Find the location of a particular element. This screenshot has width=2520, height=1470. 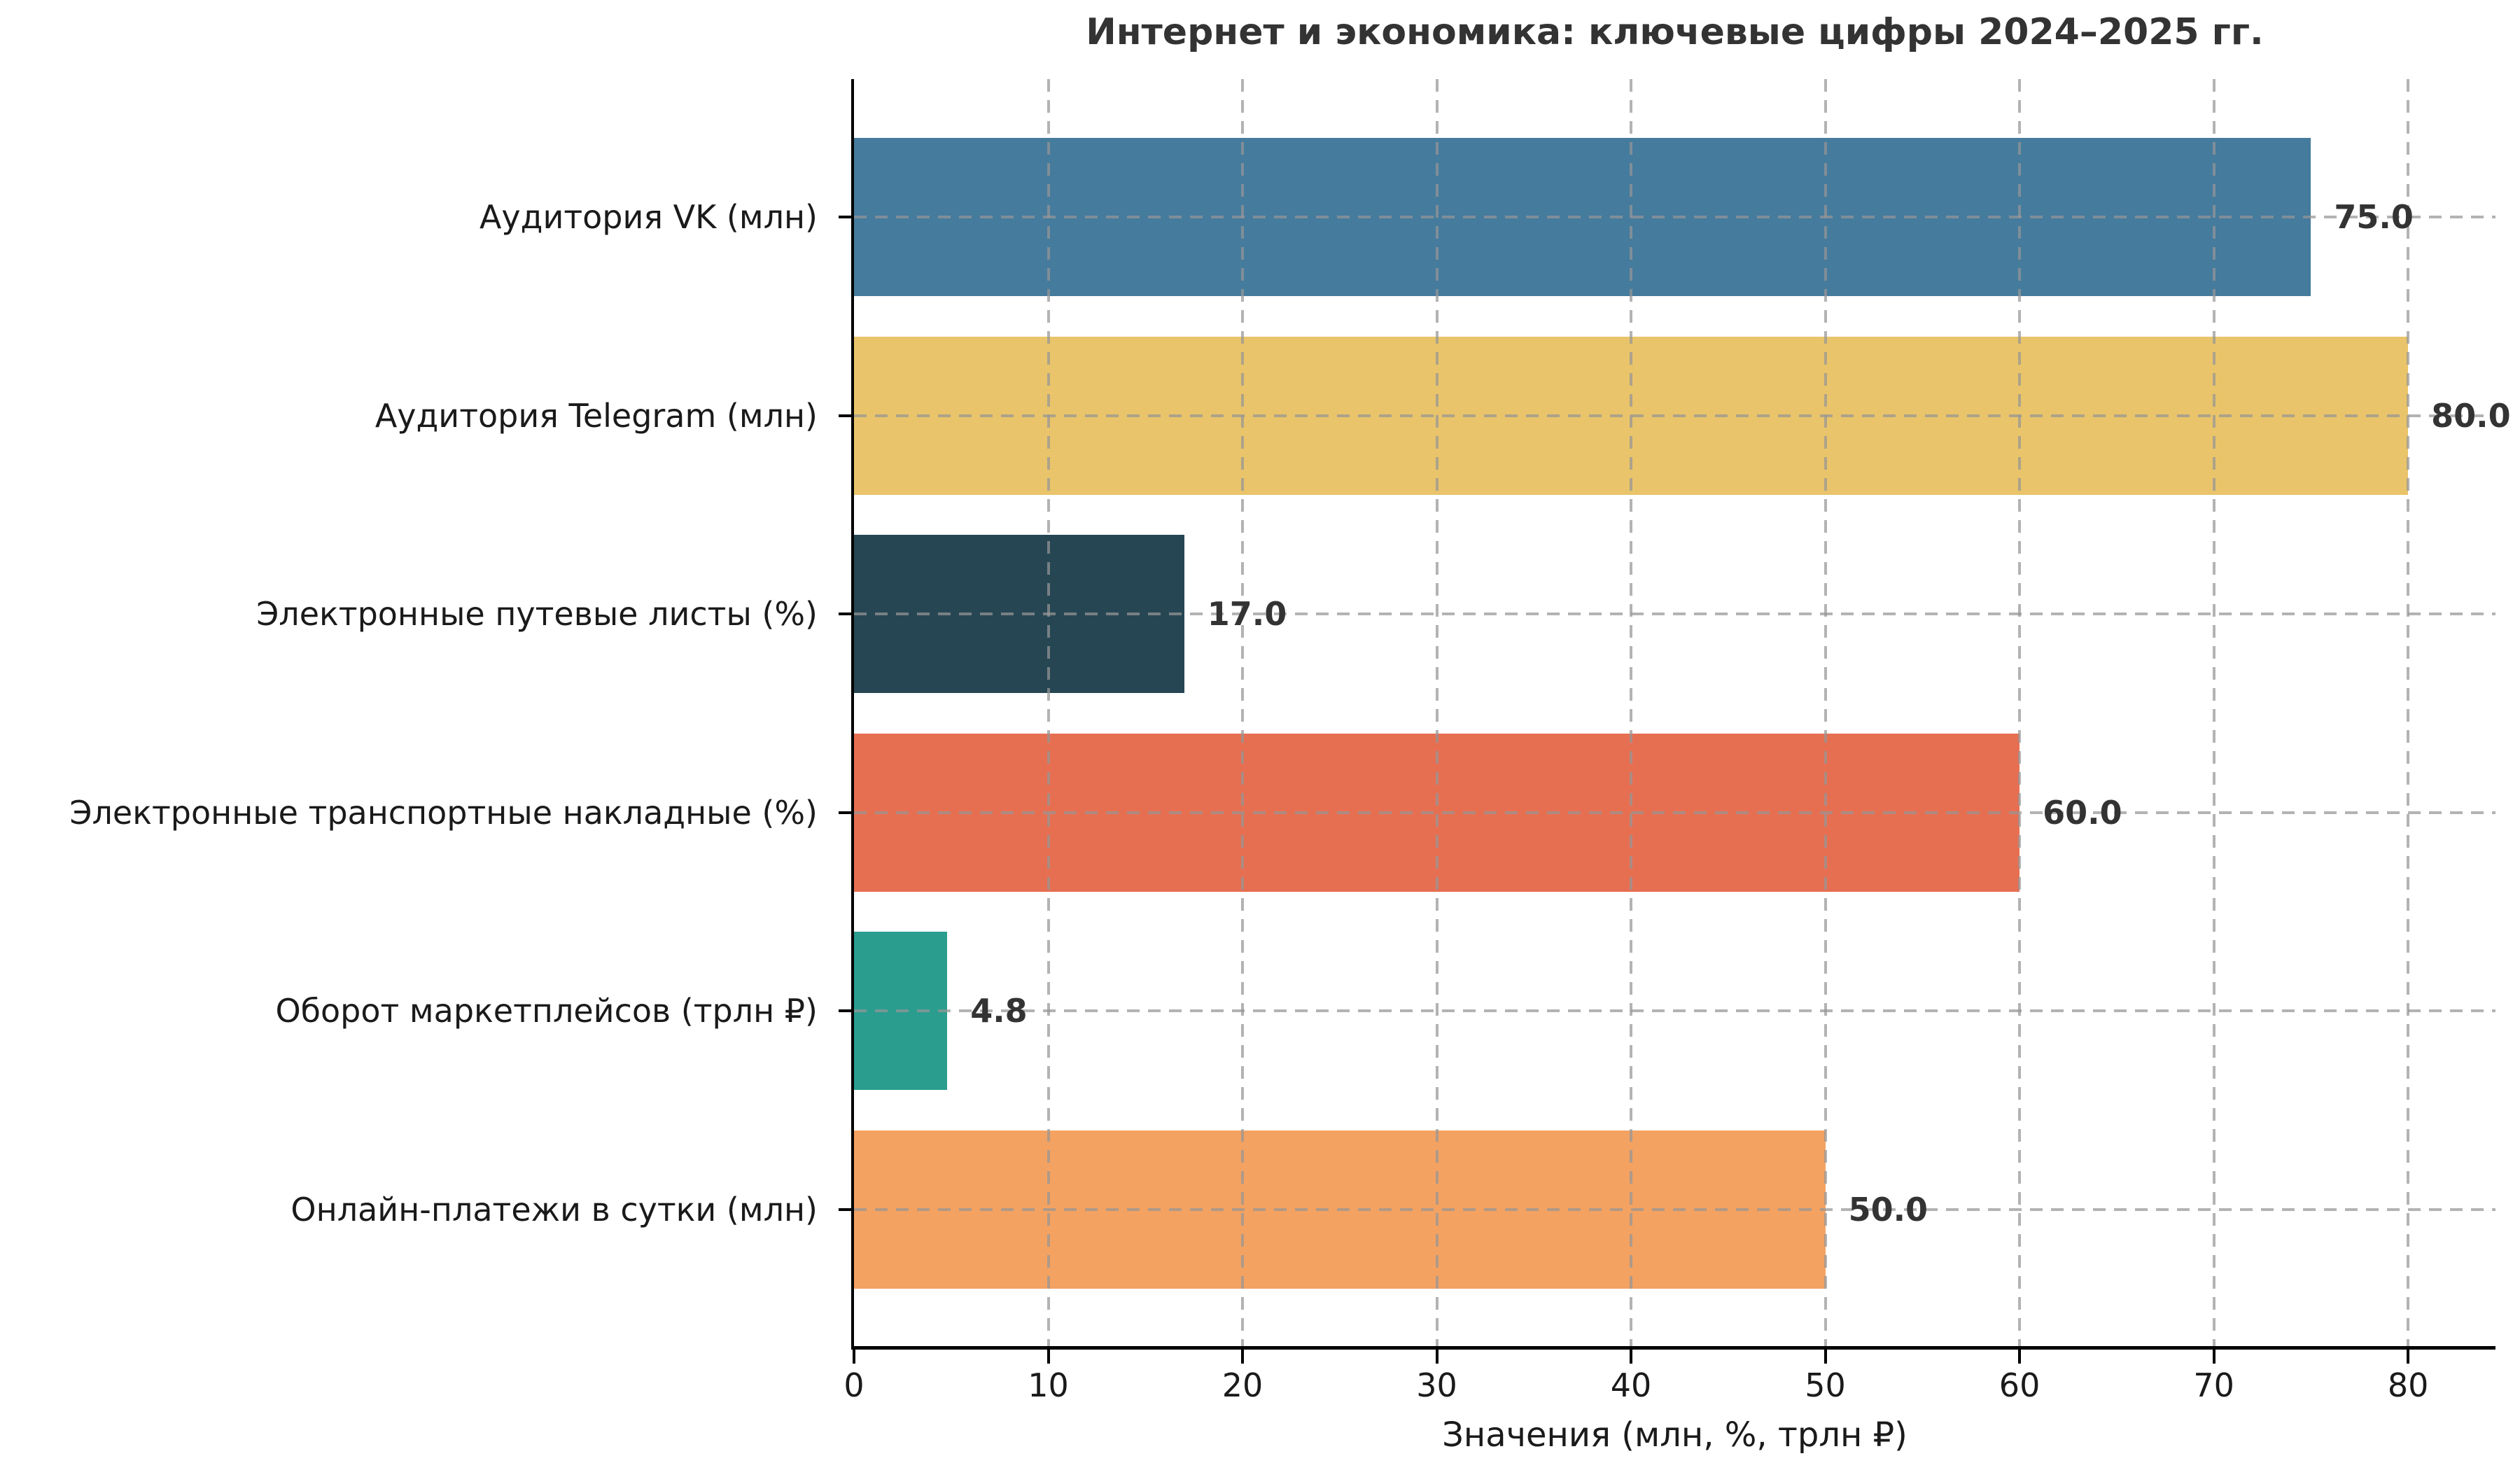

y-tick-label: Электронные путевые листы (%) is located at coordinates (537, 614).